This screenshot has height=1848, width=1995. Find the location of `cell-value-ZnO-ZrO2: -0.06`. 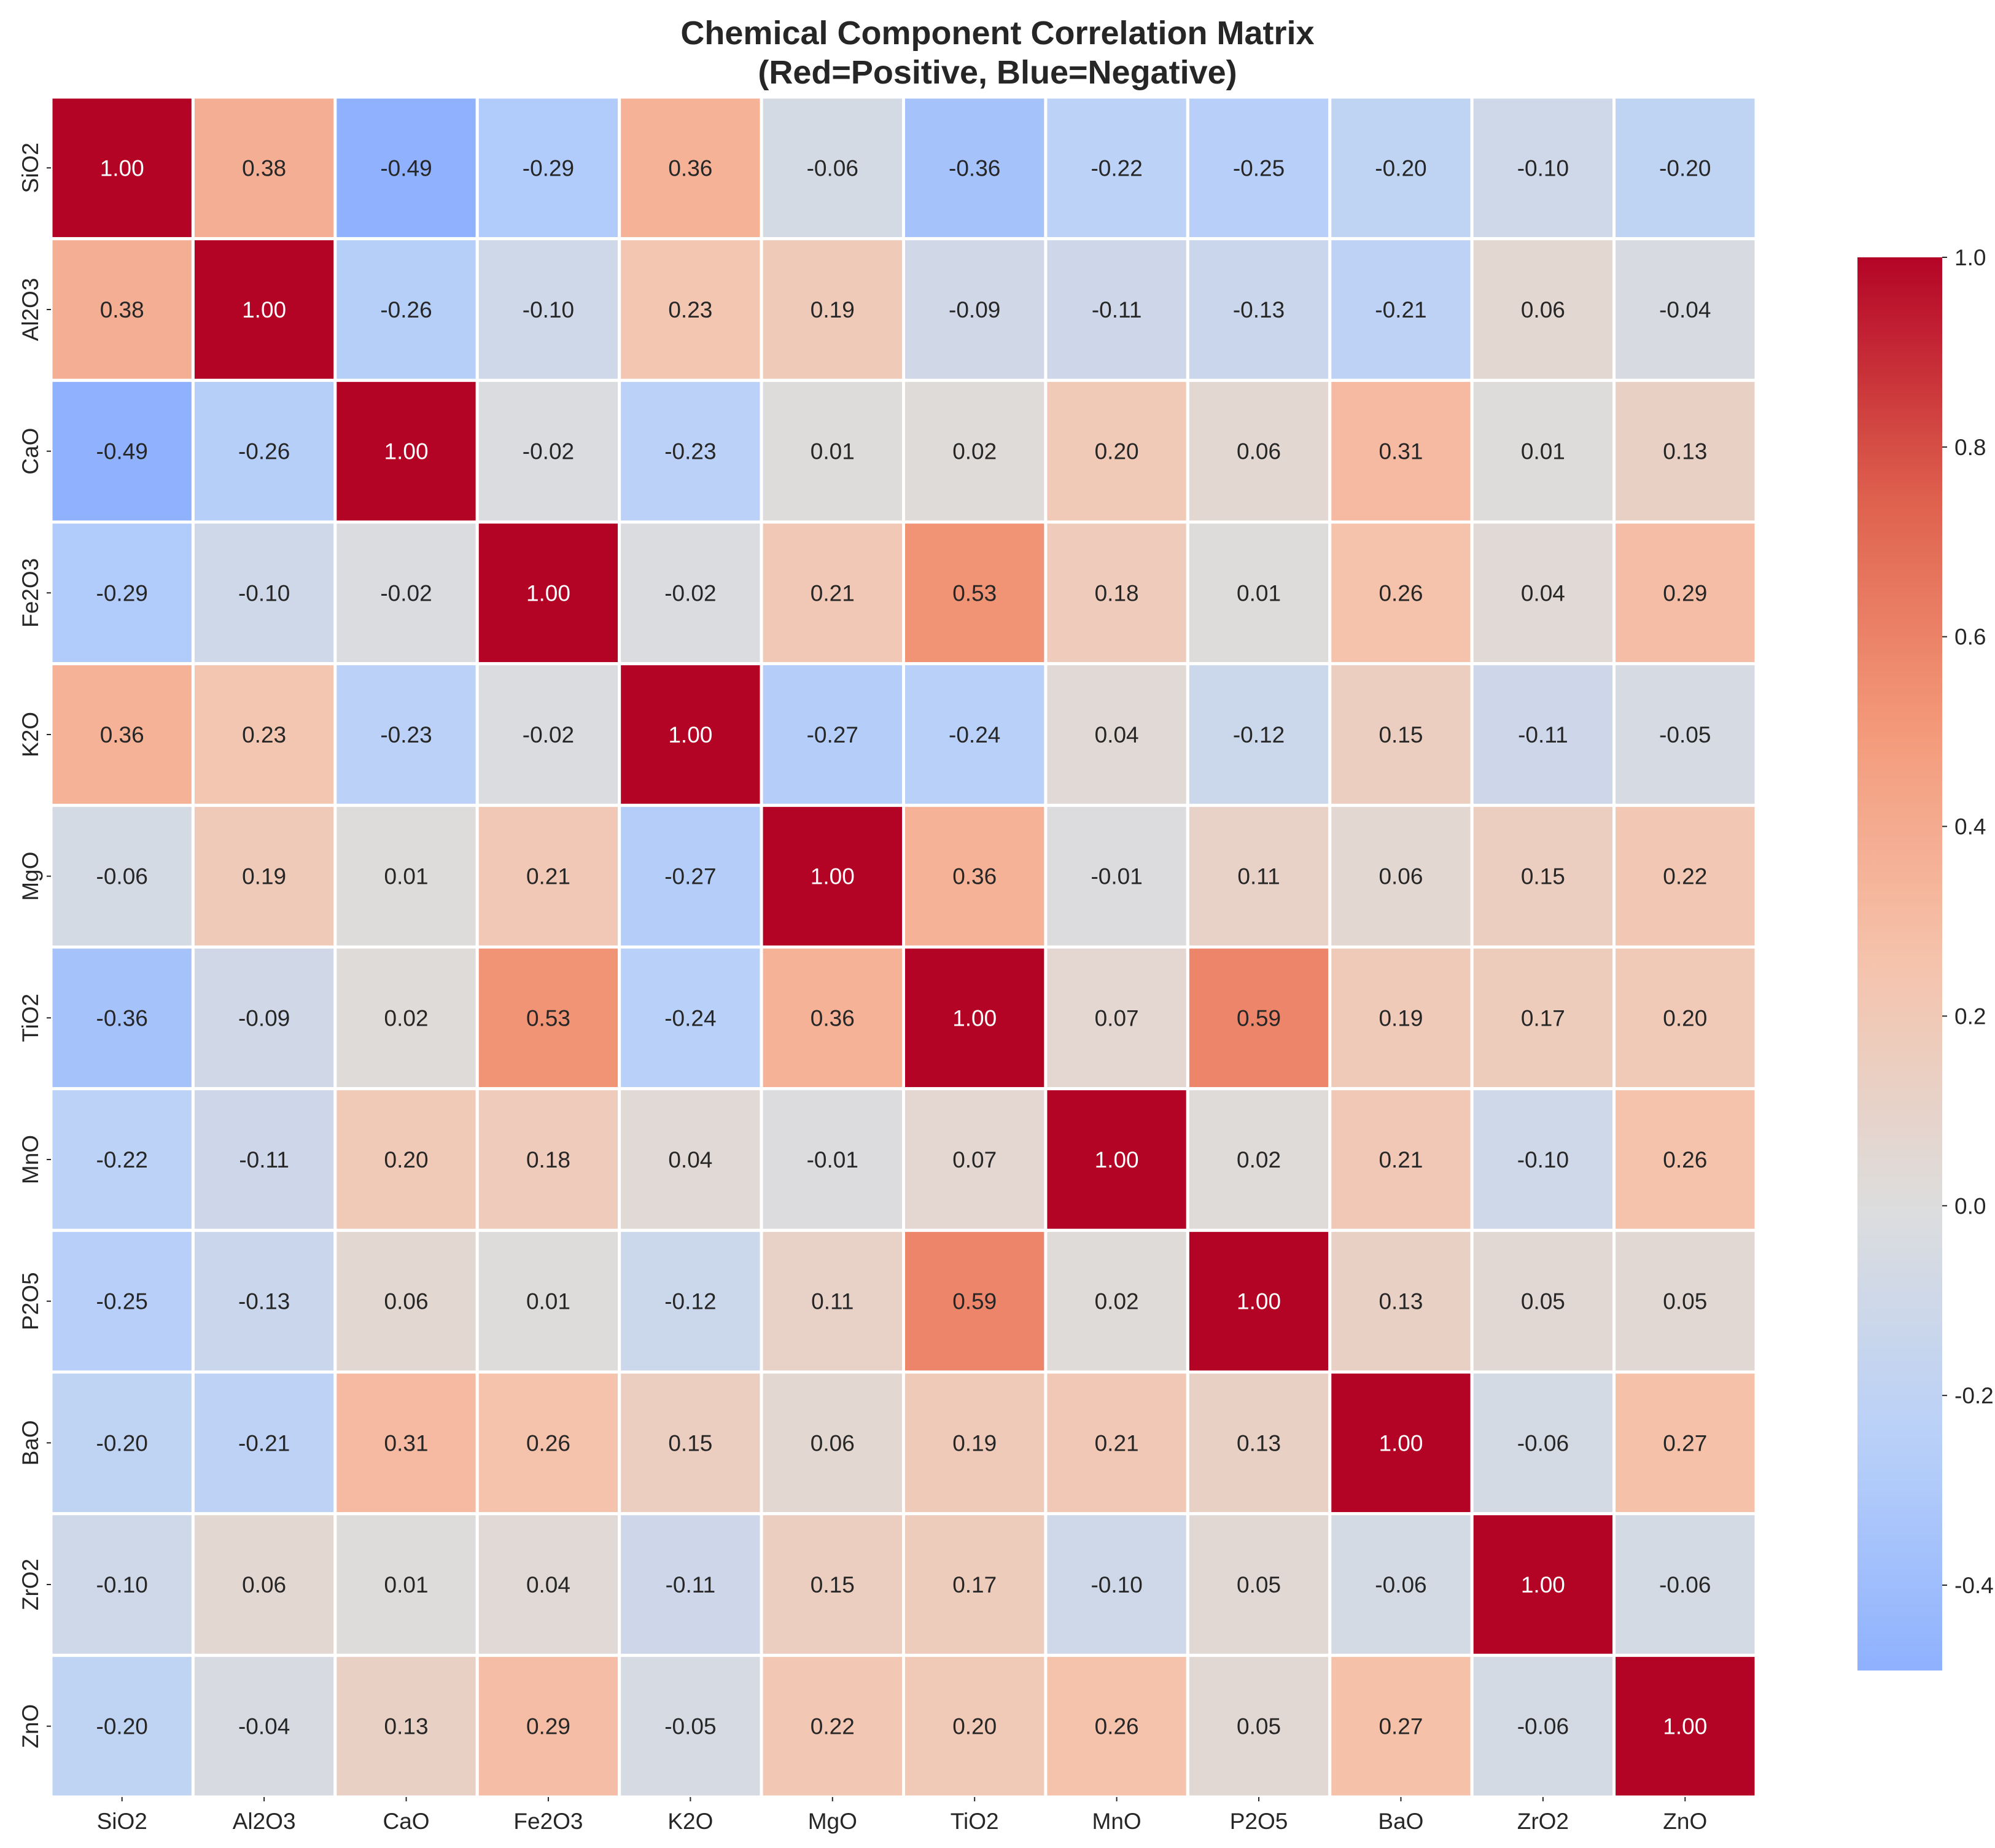

cell-value-ZnO-ZrO2: -0.06 is located at coordinates (1543, 1726).